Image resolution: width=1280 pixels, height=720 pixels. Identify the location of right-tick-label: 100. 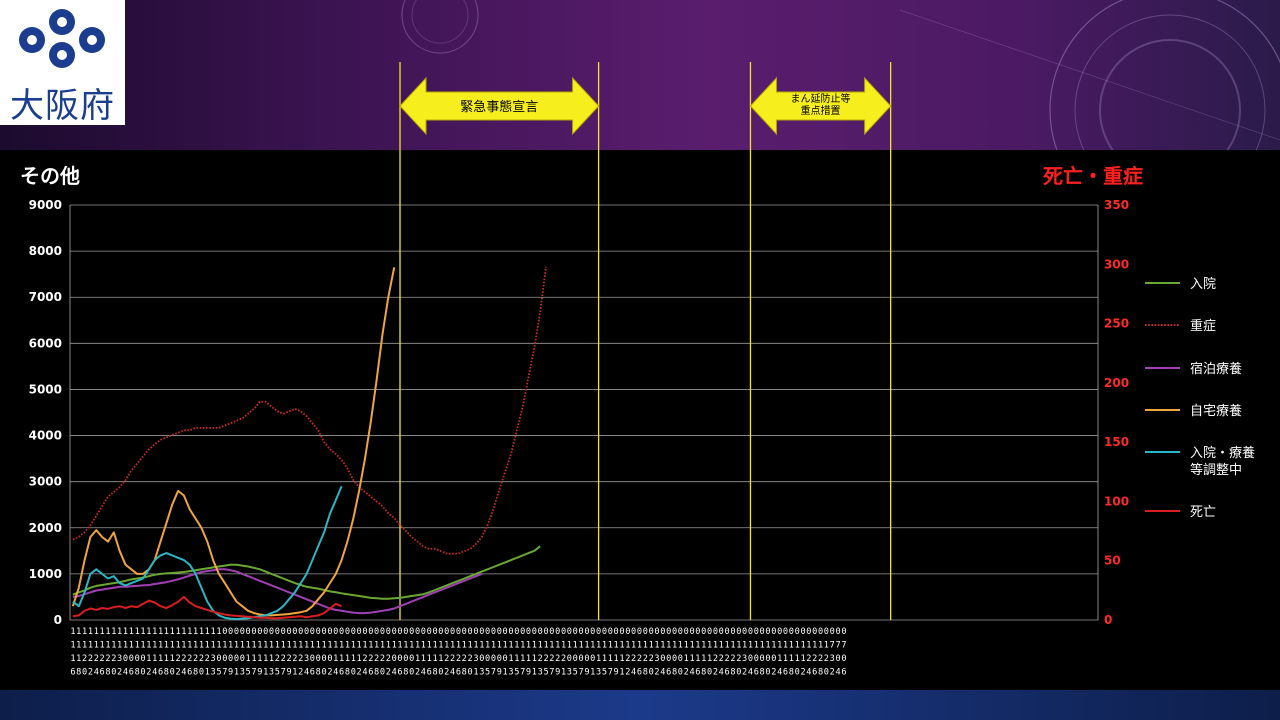
(1116, 501).